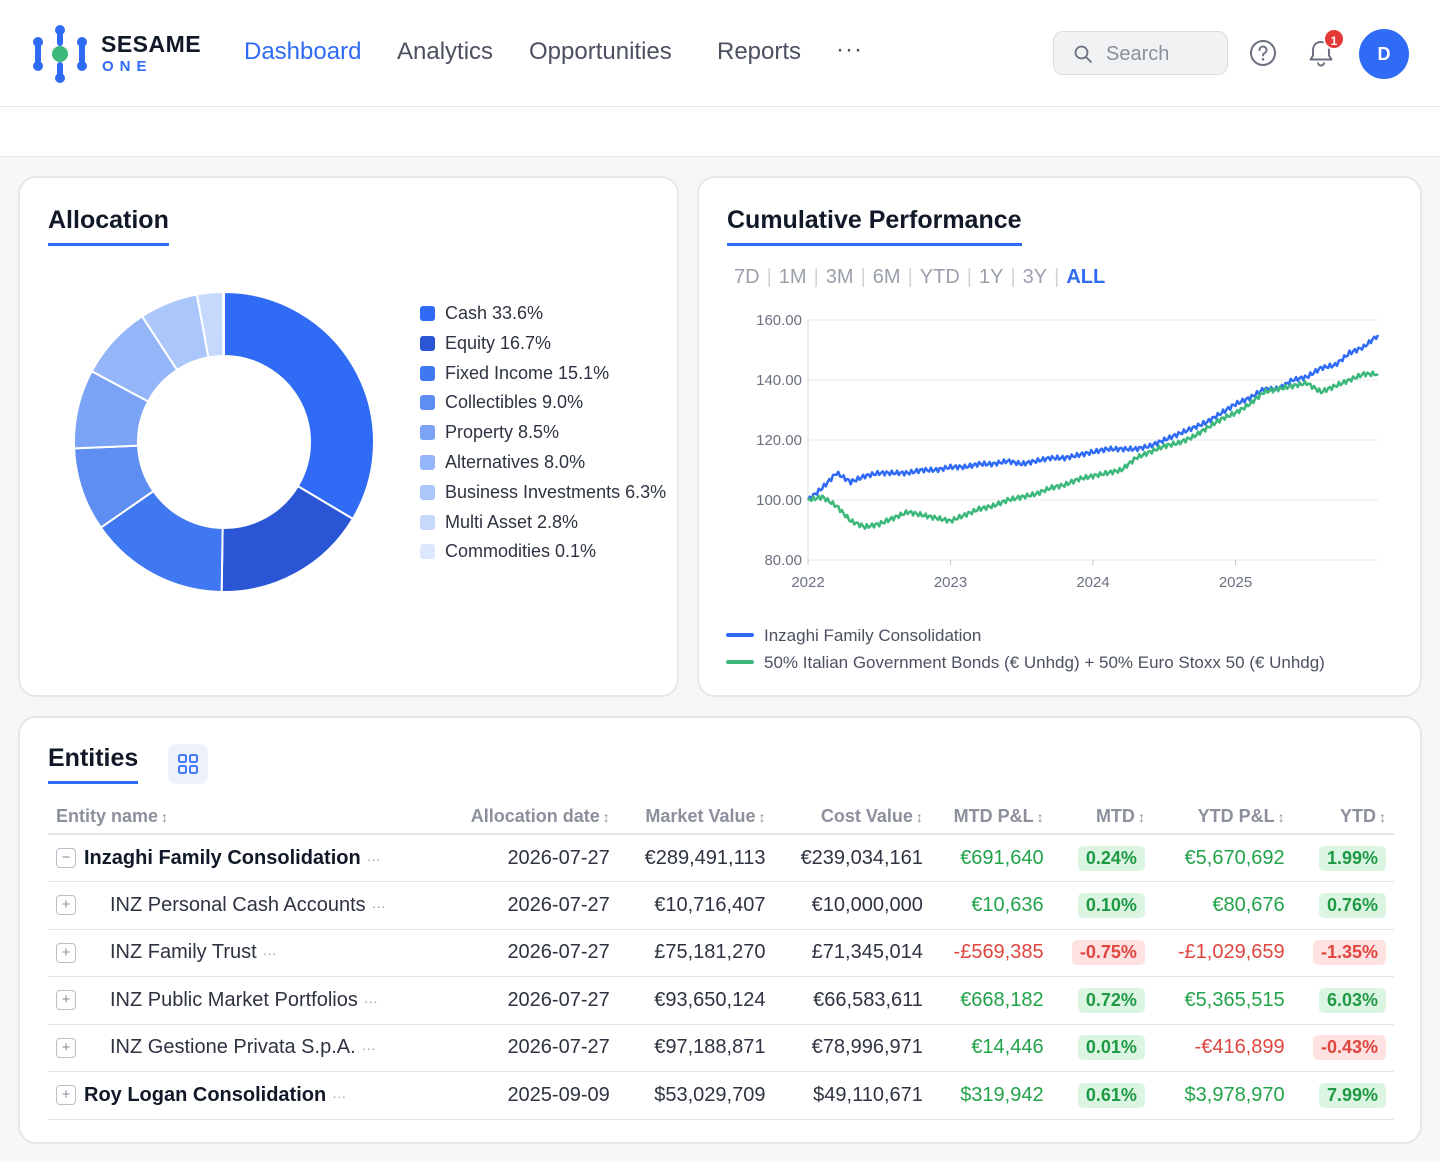 The height and width of the screenshot is (1162, 1440). I want to click on range-6m: 6M, so click(886, 277).